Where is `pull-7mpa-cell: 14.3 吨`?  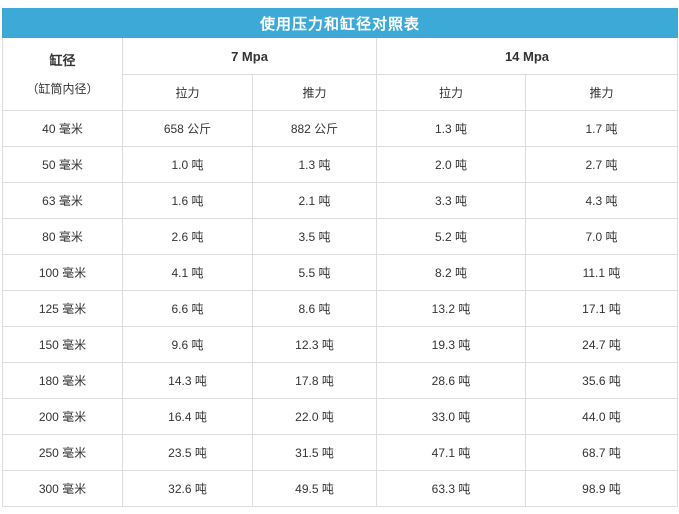 pull-7mpa-cell: 14.3 吨 is located at coordinates (187, 380).